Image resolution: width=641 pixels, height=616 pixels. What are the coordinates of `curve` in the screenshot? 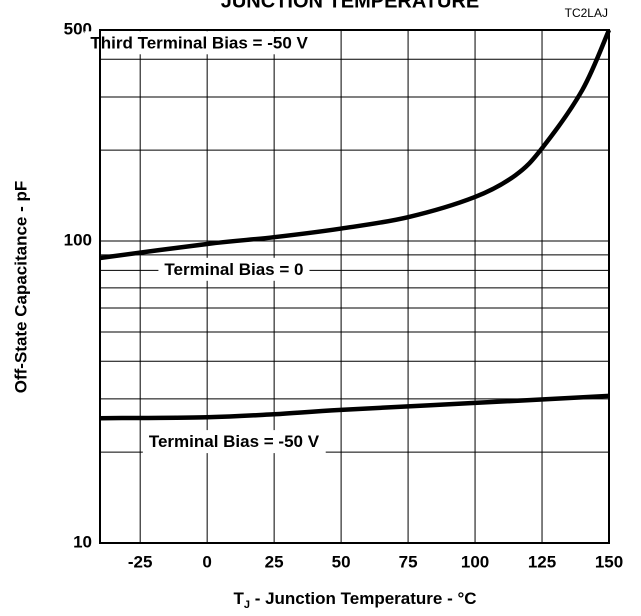 It's located at (354, 407).